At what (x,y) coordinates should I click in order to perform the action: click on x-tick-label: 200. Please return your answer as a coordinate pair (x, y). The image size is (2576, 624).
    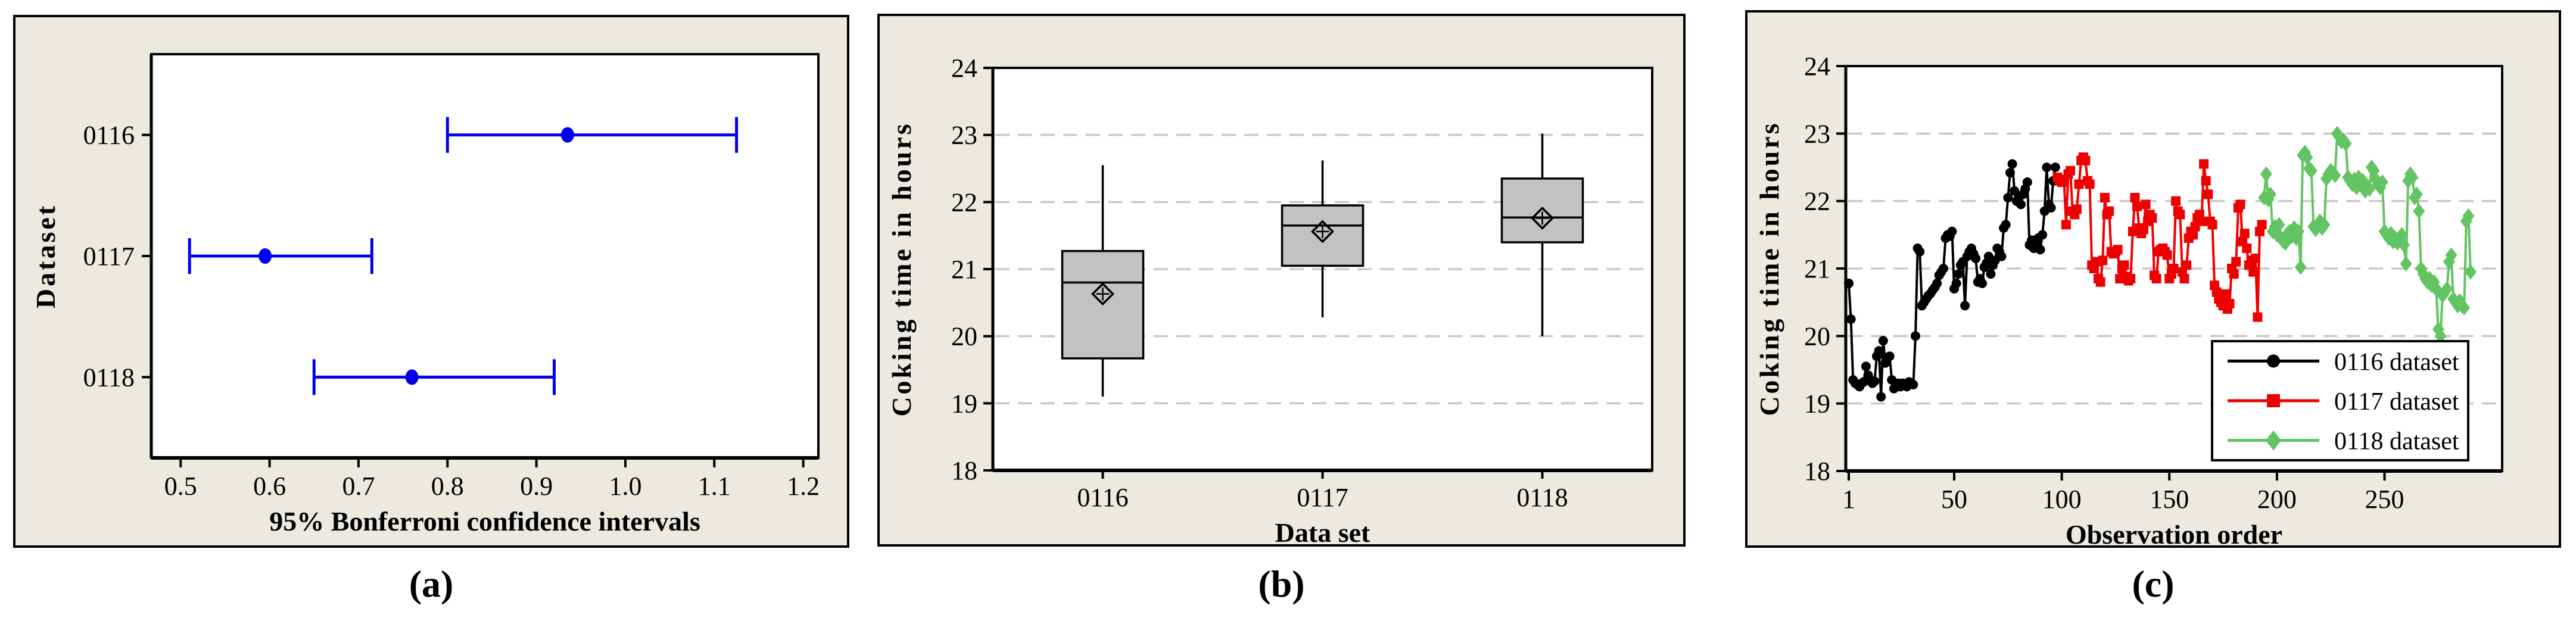
    Looking at the image, I should click on (2277, 499).